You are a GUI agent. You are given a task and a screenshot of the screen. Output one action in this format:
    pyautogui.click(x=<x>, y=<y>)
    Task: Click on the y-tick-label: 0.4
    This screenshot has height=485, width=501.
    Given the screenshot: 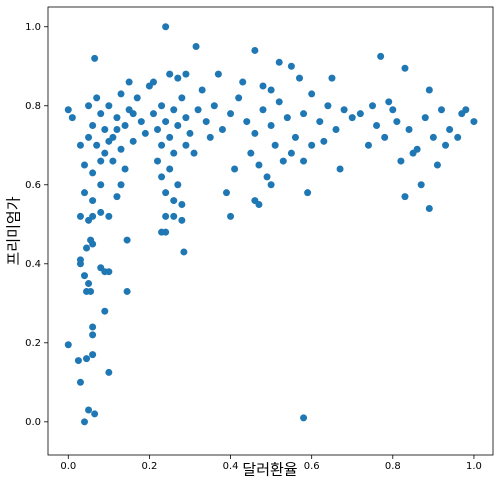 What is the action you would take?
    pyautogui.click(x=33, y=264)
    